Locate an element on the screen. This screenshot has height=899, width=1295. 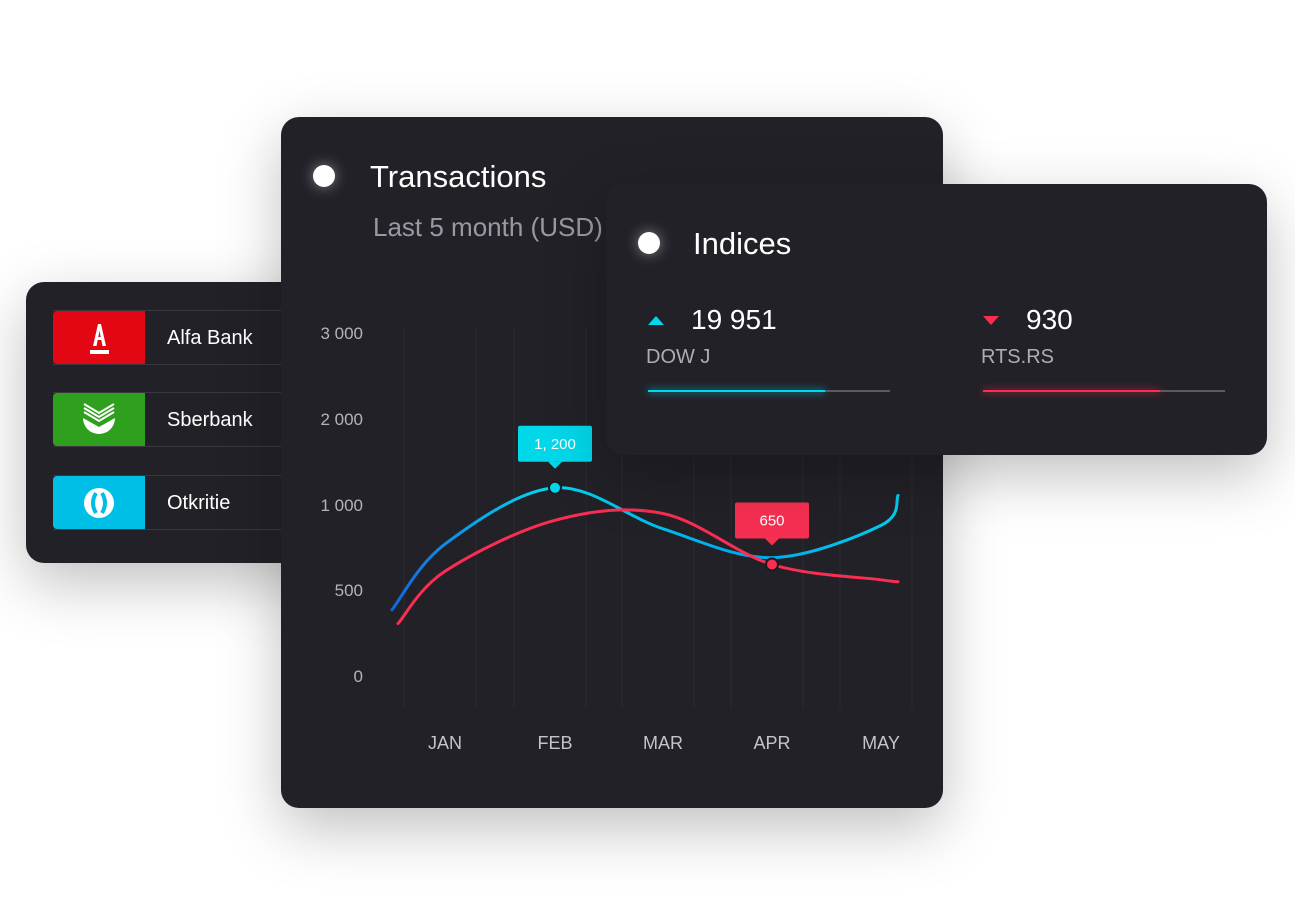
y-tick-label: 1 000 is located at coordinates (341, 505).